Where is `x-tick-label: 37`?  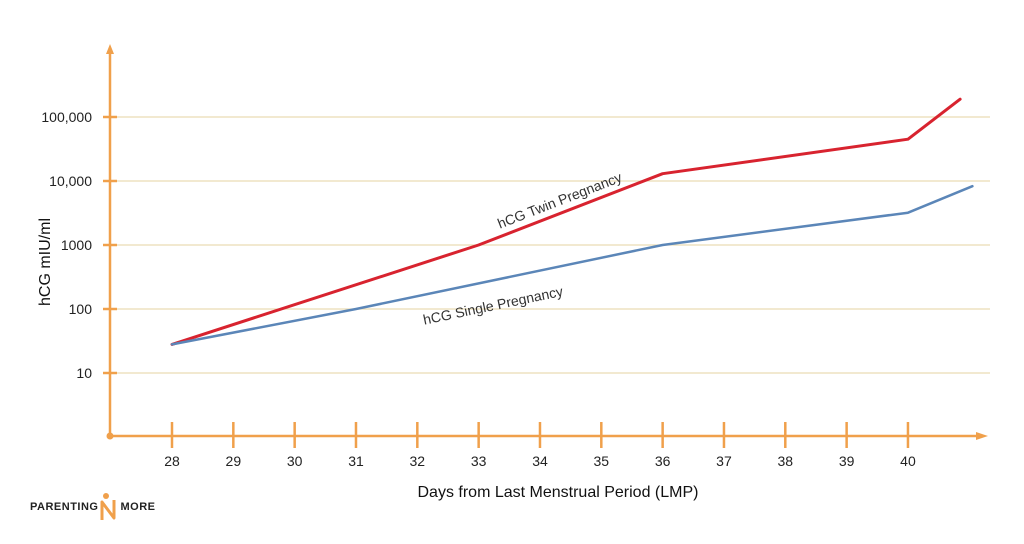 x-tick-label: 37 is located at coordinates (724, 461).